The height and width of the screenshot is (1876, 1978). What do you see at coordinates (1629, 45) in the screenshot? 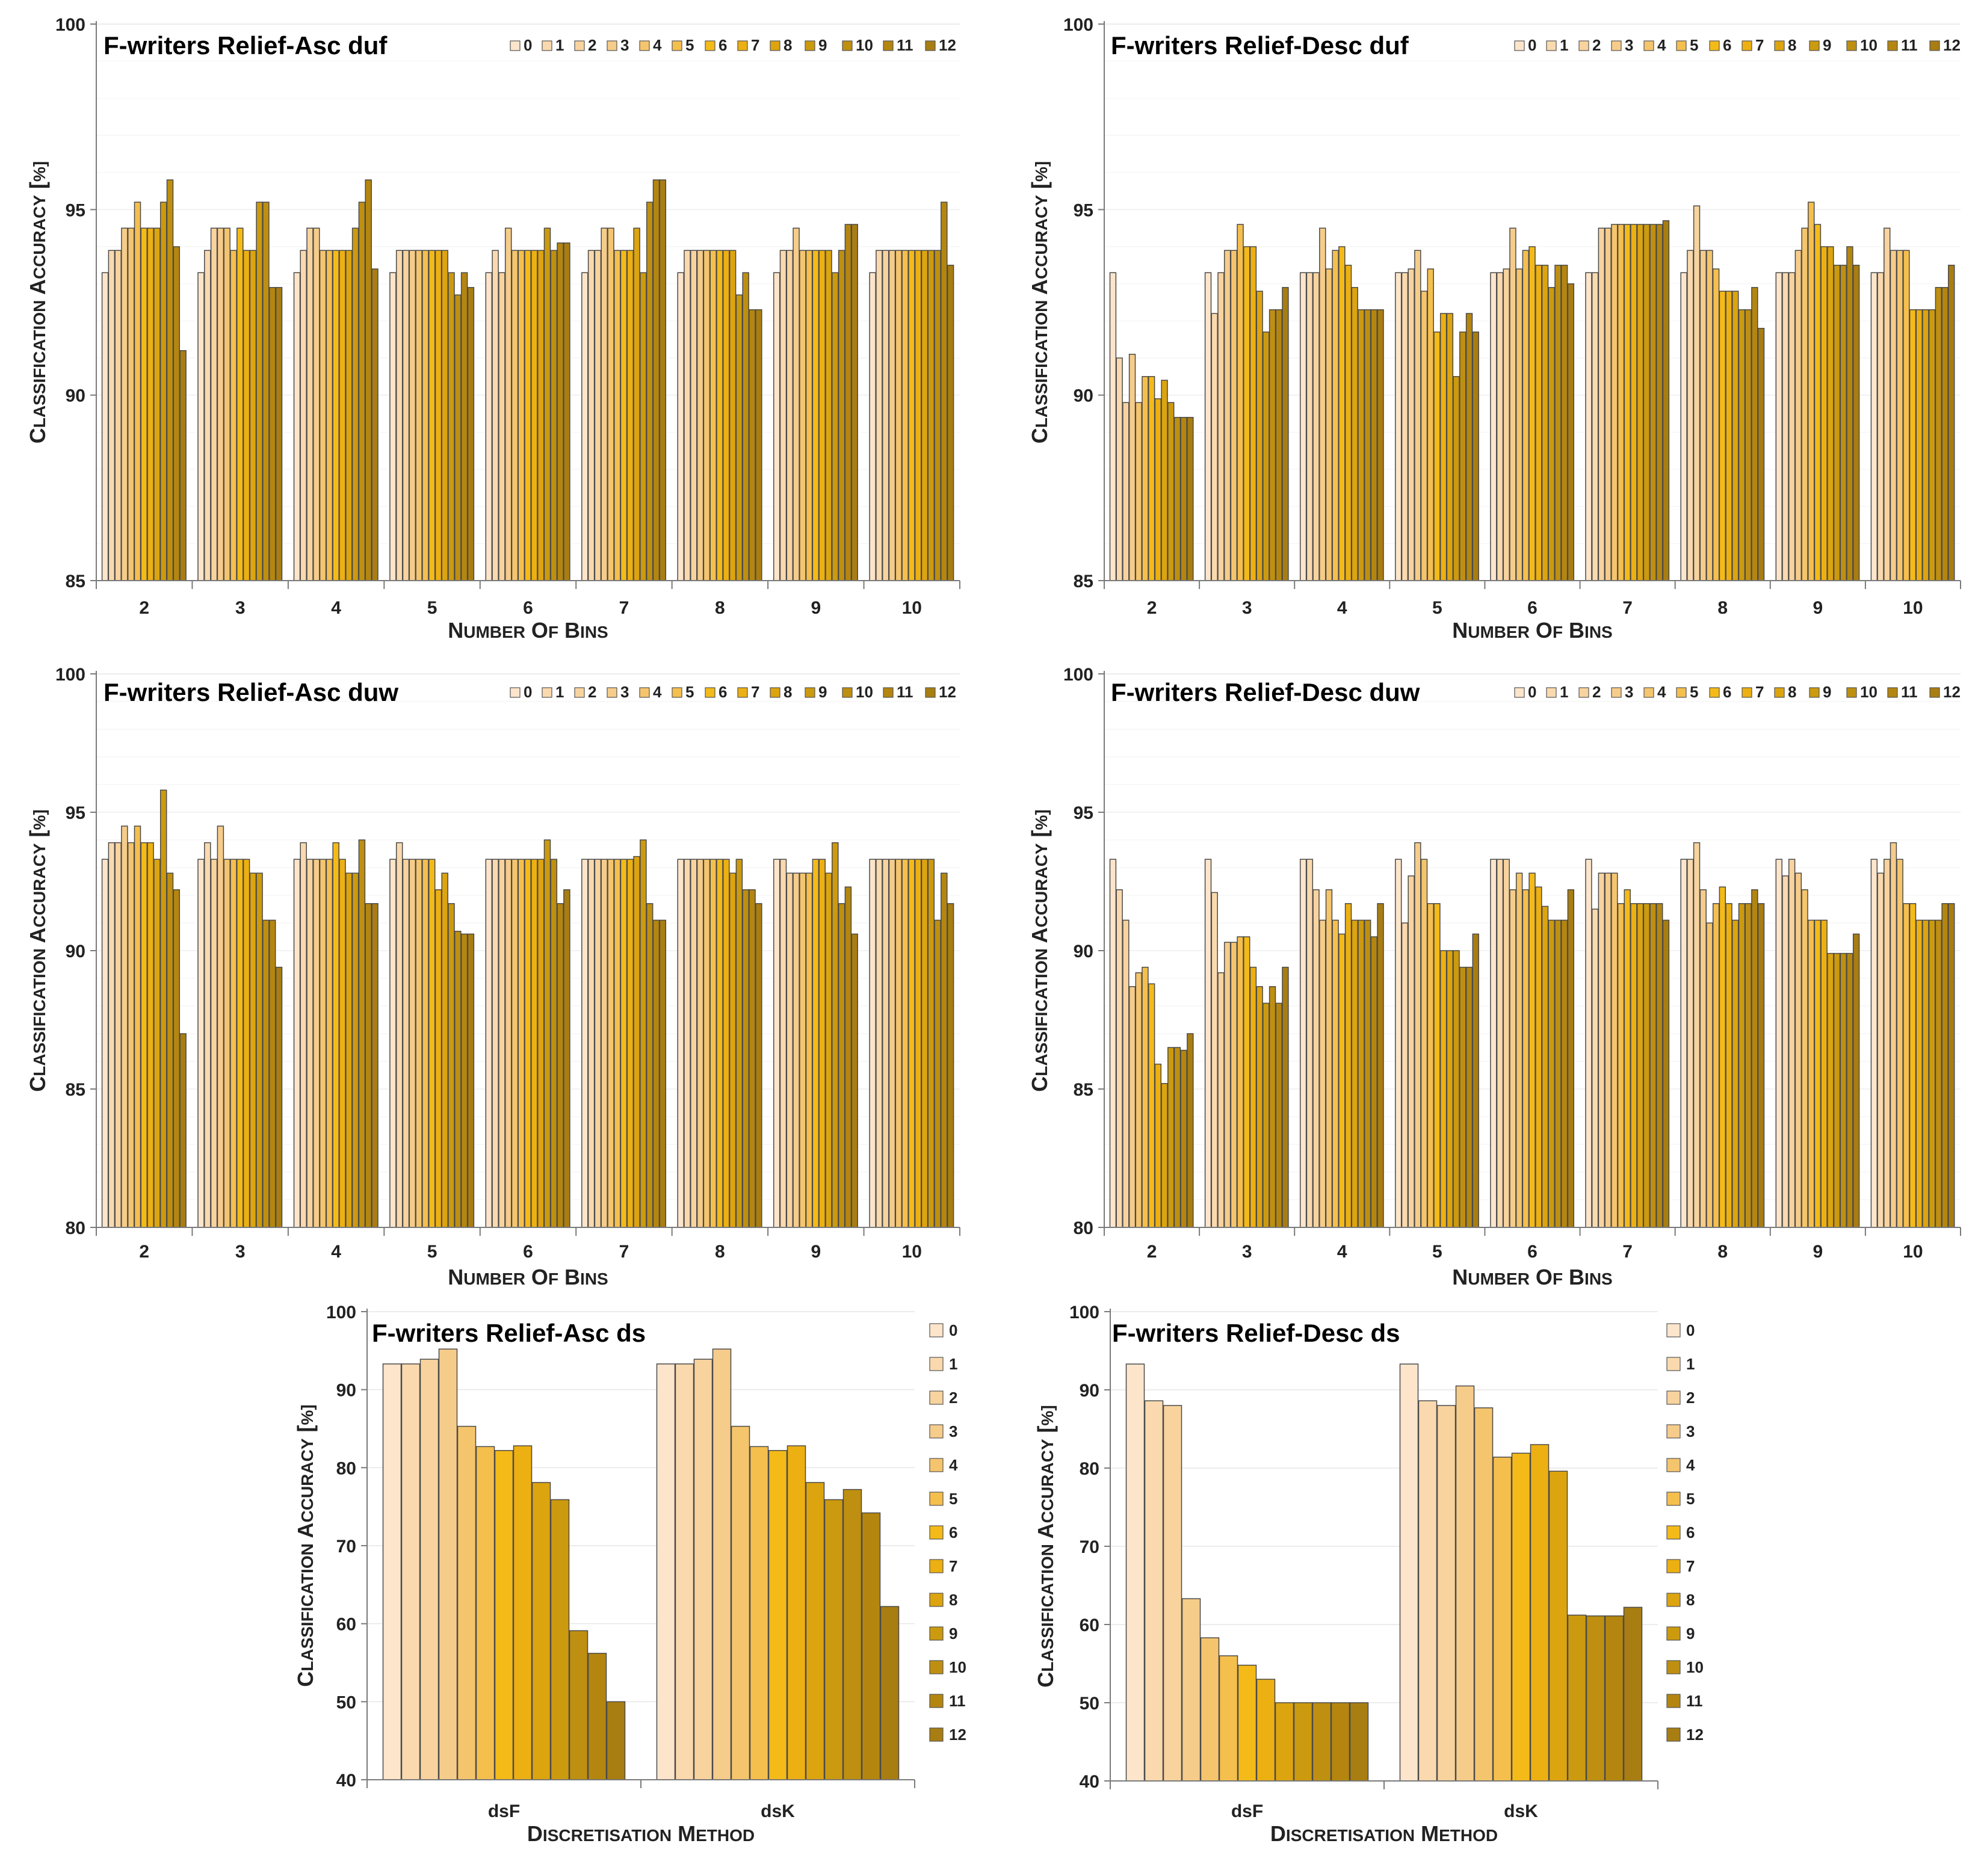
I see `legend-label: 3` at bounding box center [1629, 45].